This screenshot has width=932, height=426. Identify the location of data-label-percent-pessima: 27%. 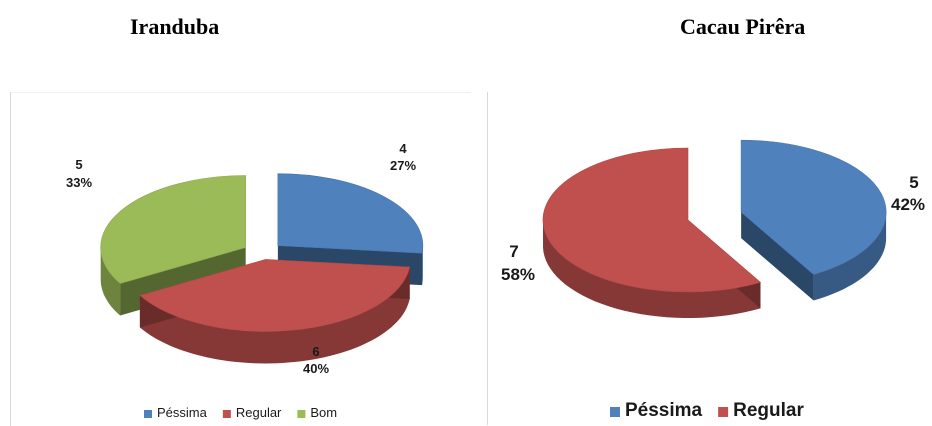
(403, 165).